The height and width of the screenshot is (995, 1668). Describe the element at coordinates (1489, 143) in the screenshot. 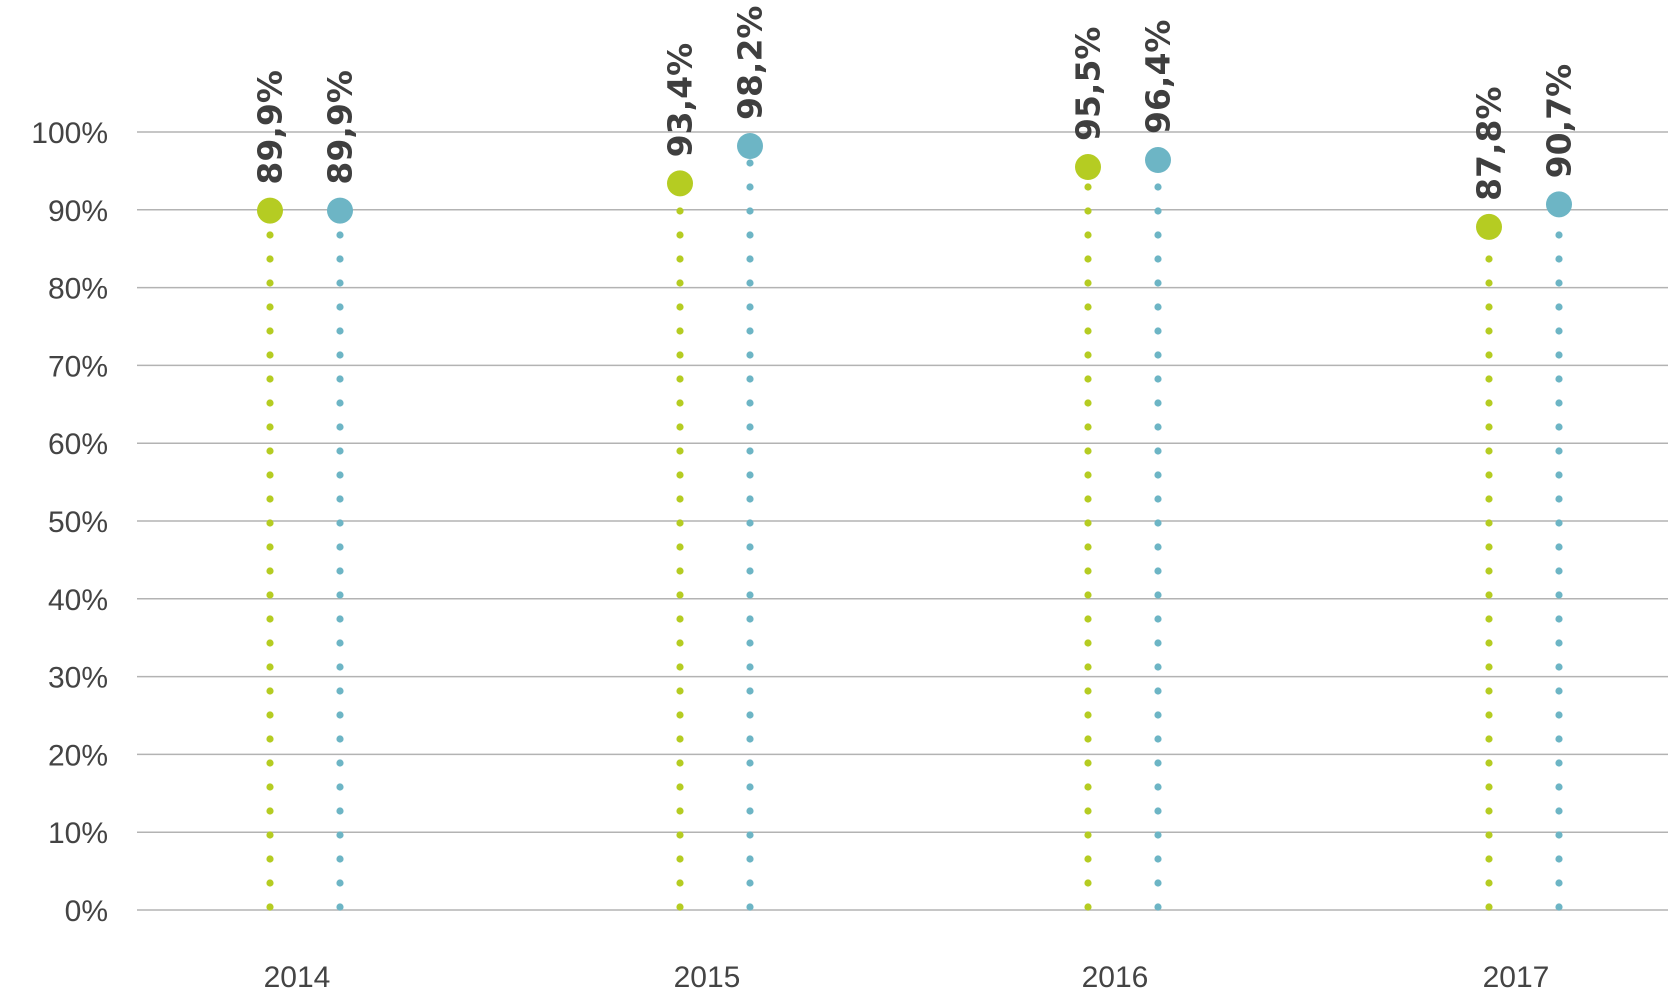

I see `data-label: 87,8%` at that location.